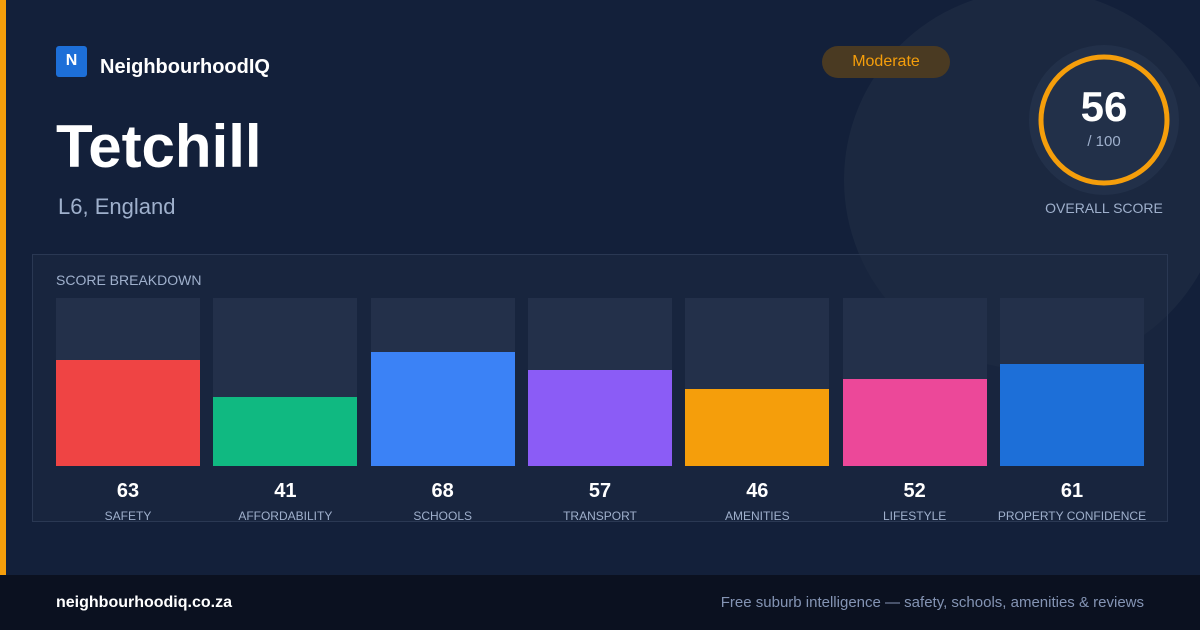  Describe the element at coordinates (1072, 516) in the screenshot. I see `bar-label: PROPERTY CONFIDENCE` at that location.